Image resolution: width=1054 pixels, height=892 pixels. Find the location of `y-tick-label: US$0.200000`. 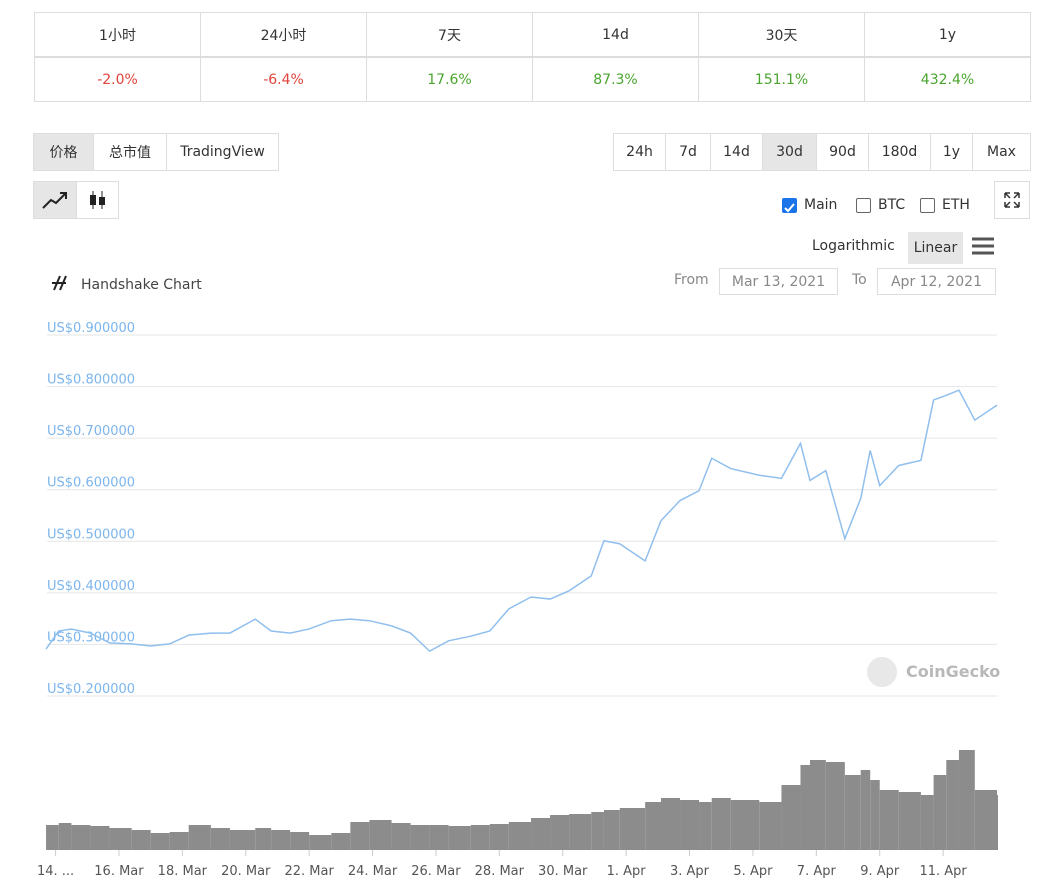

y-tick-label: US$0.200000 is located at coordinates (91, 689).